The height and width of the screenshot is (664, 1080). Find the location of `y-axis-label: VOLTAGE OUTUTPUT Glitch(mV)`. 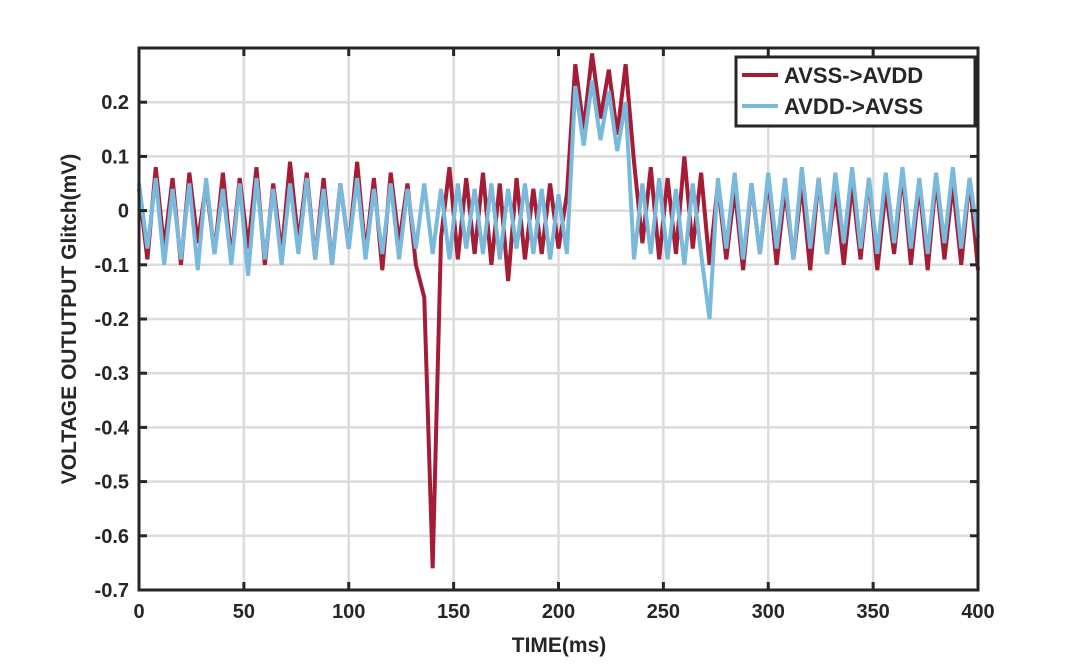

y-axis-label: VOLTAGE OUTUTPUT Glitch(mV) is located at coordinates (69, 319).